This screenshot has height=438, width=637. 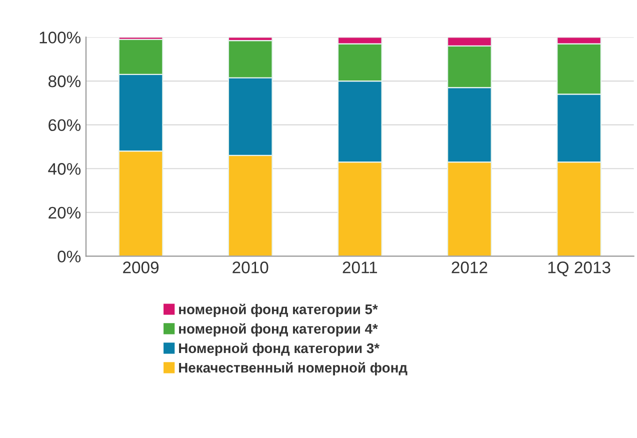 What do you see at coordinates (64, 169) in the screenshot?
I see `y-tick-label: 40%` at bounding box center [64, 169].